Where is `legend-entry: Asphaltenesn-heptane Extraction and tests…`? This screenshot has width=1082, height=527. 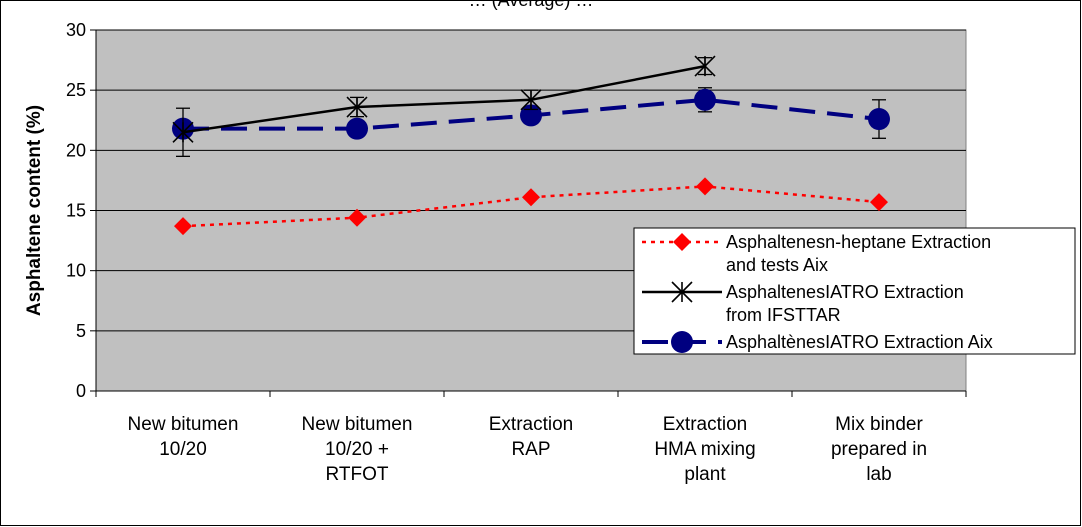
legend-entry: Asphaltenesn-heptane Extraction and tests… is located at coordinates (816, 253).